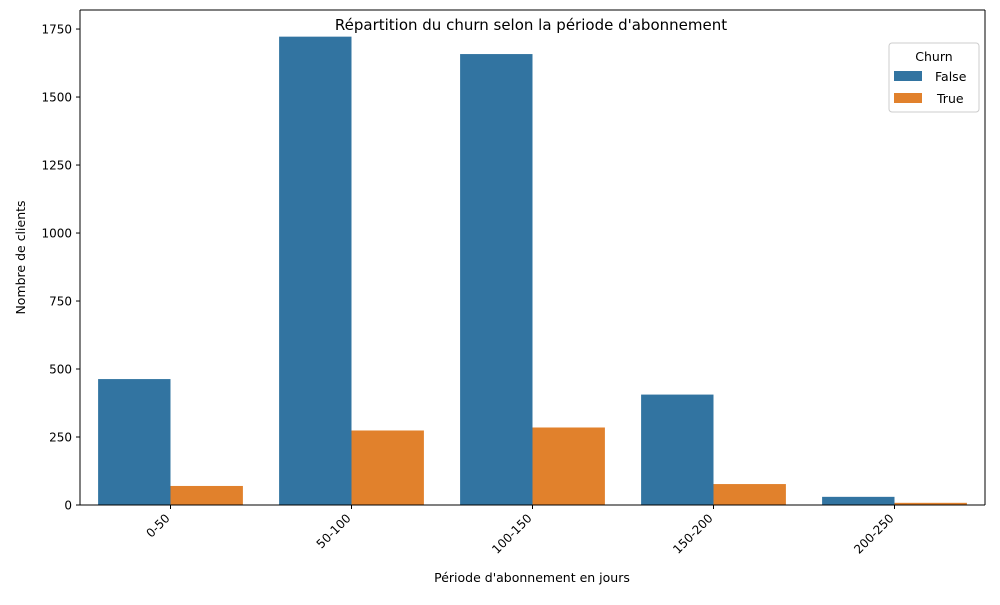  Describe the element at coordinates (334, 531) in the screenshot. I see `x-tick-label: 50-100` at that location.